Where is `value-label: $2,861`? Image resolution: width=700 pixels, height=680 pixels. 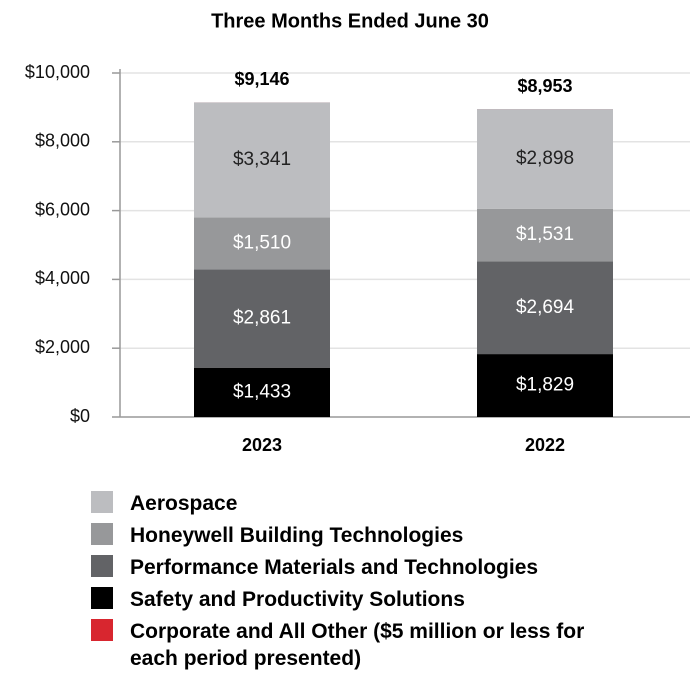 value-label: $2,861 is located at coordinates (262, 318).